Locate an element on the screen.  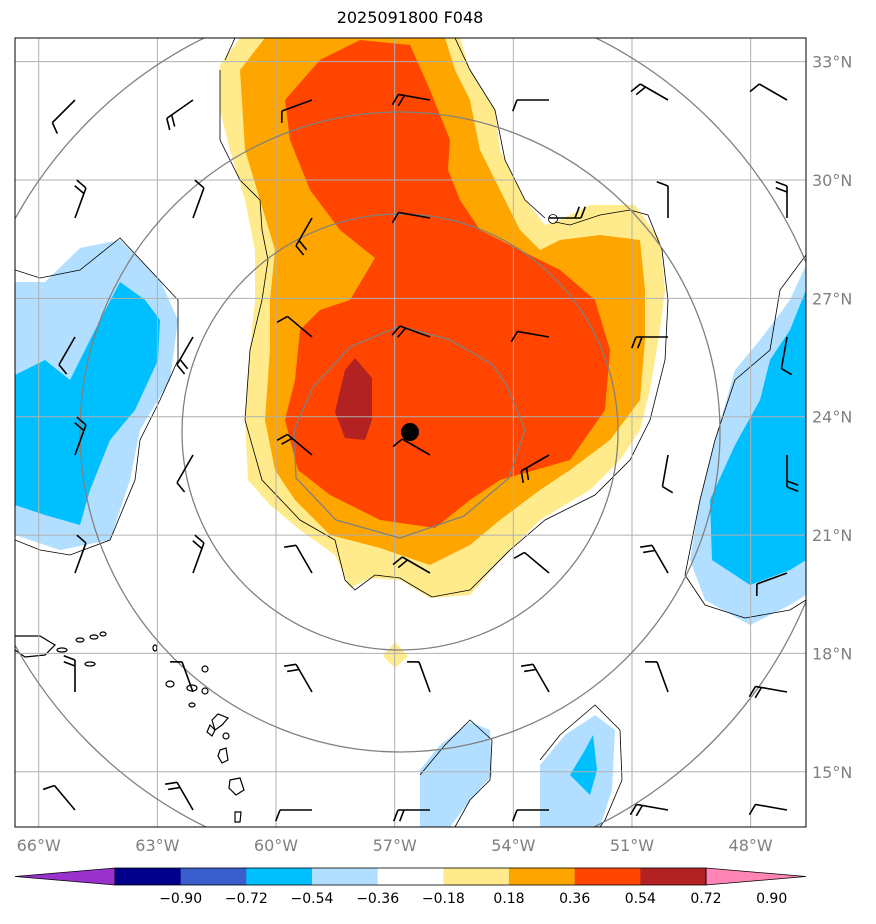
colorbar-tick-label: 0.36 is located at coordinates (574, 899).